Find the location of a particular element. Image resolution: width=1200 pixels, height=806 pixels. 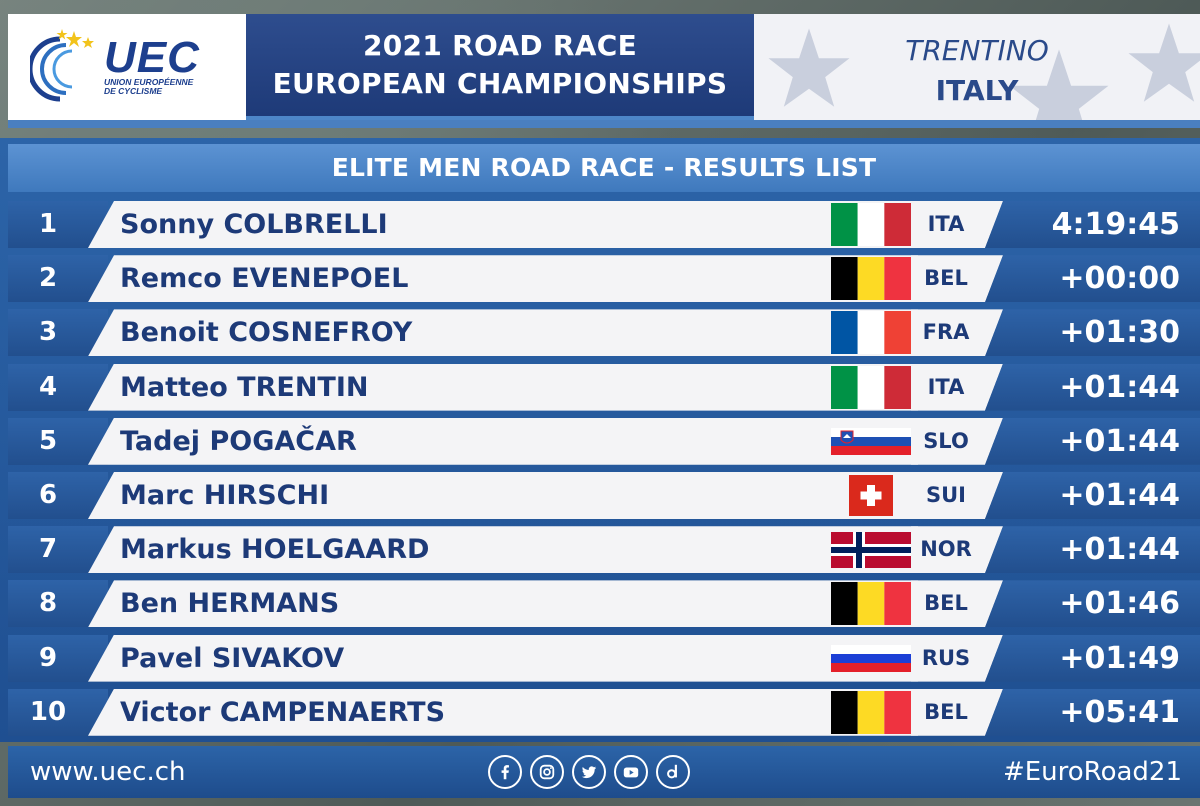

time-cell: +01:49 is located at coordinates (1092, 658).